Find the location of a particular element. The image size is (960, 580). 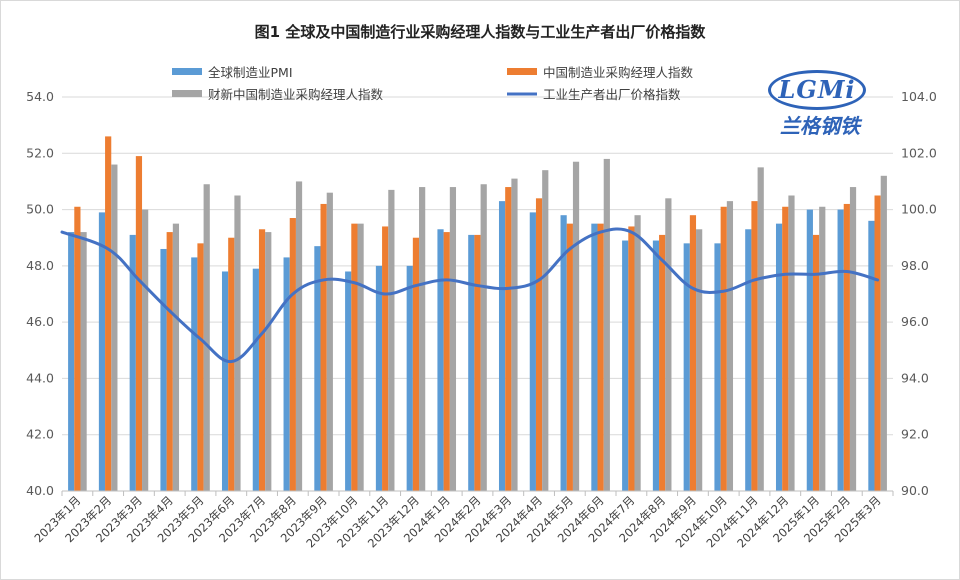

y-right-tick-label: 98.0 is located at coordinates (915, 265).